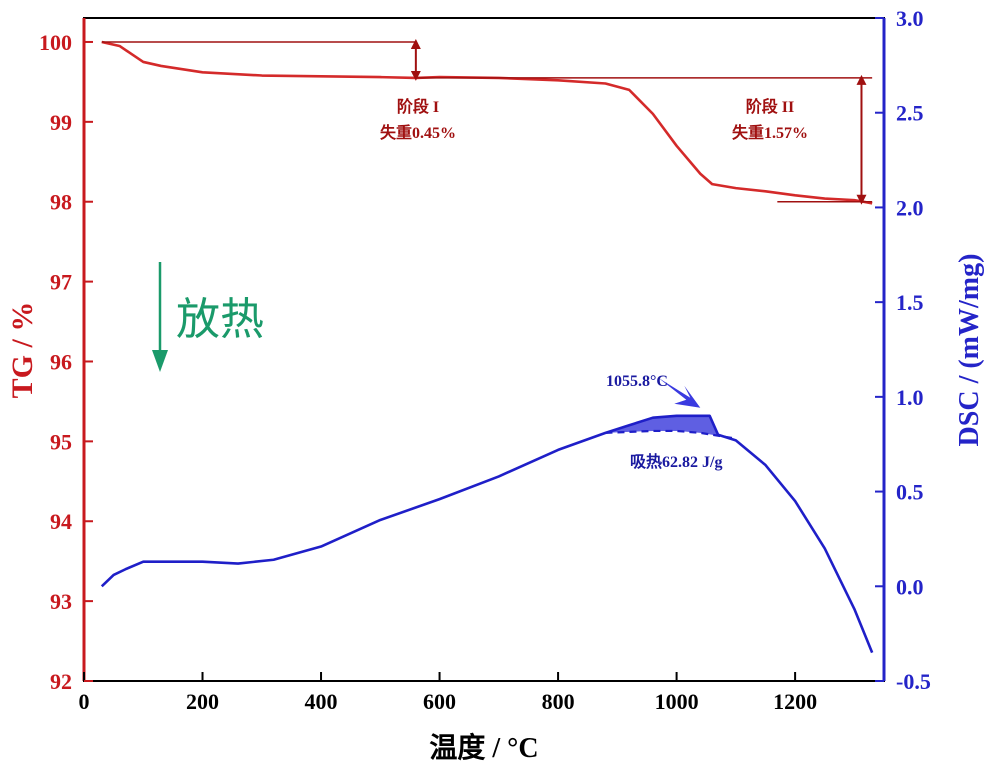 The image size is (1000, 768). I want to click on x-tick-label: 200, so click(202, 701).